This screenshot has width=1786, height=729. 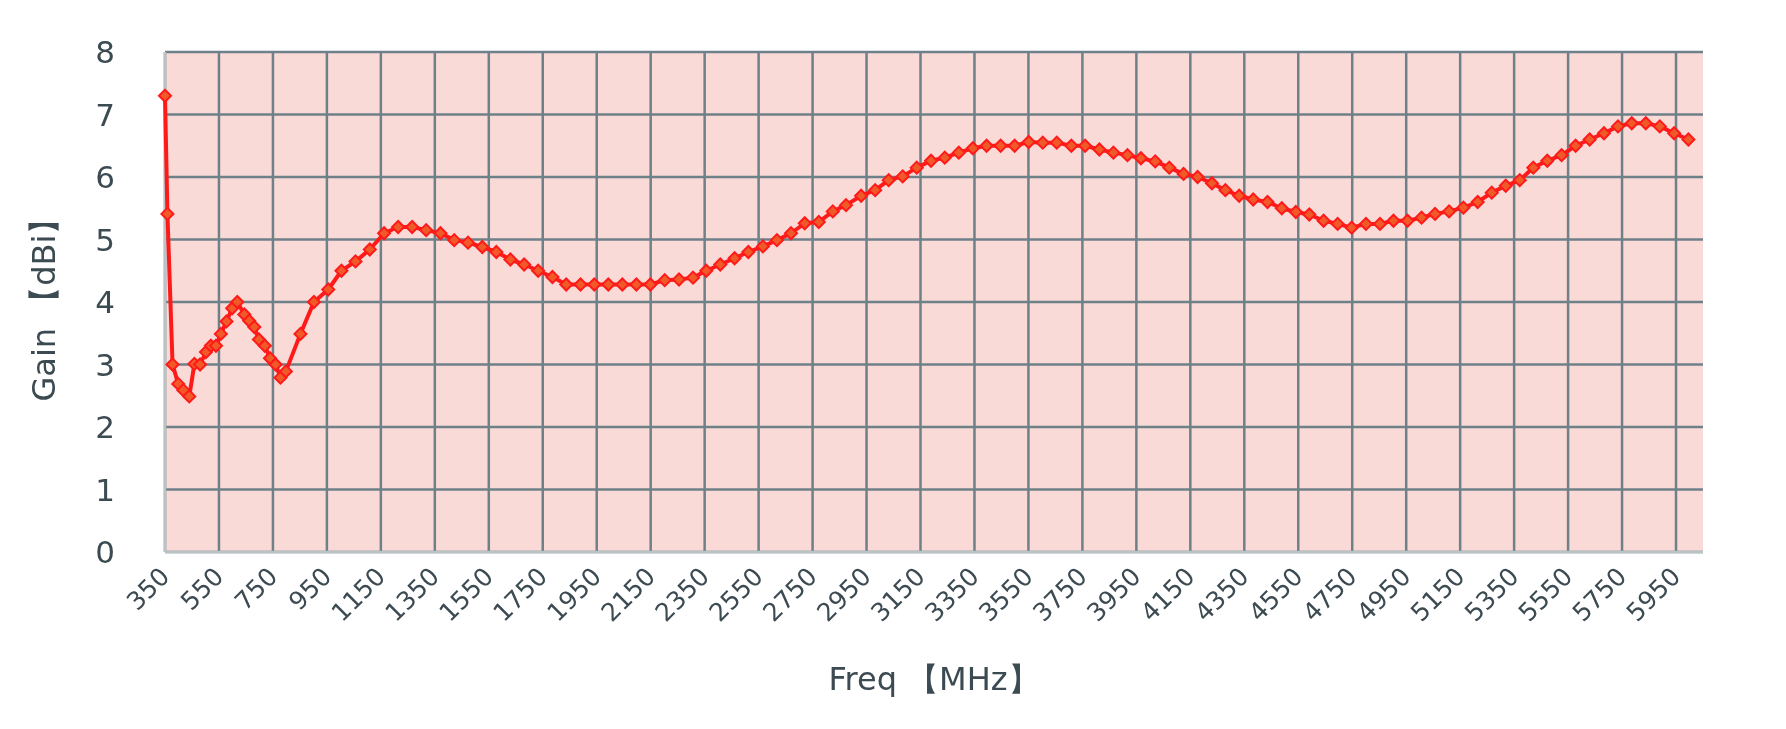 I want to click on y-tick-label: 7, so click(x=105, y=114).